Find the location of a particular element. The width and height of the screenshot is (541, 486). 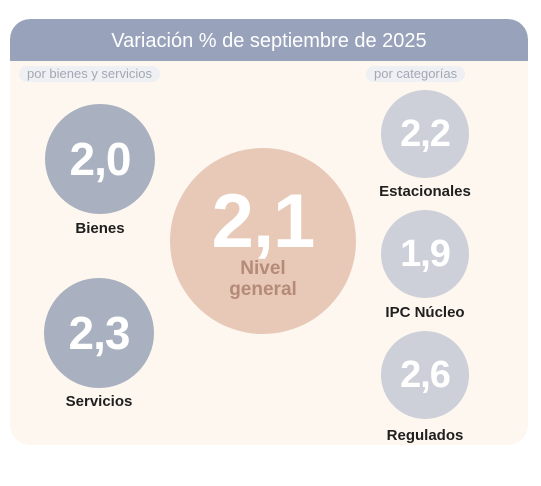

left-category-tag: por bienes y servicios is located at coordinates (89, 74).